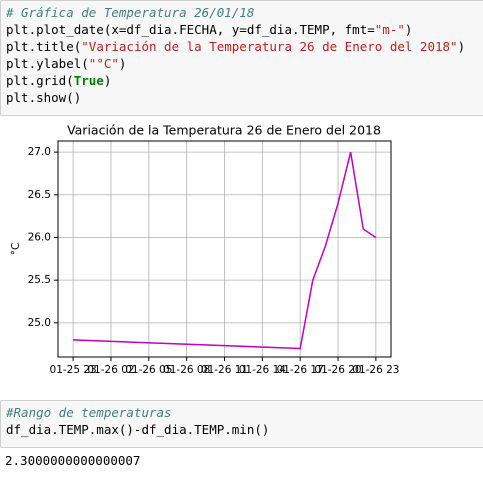  Describe the element at coordinates (44, 46) in the screenshot. I see `code-token: plt.title(` at that location.